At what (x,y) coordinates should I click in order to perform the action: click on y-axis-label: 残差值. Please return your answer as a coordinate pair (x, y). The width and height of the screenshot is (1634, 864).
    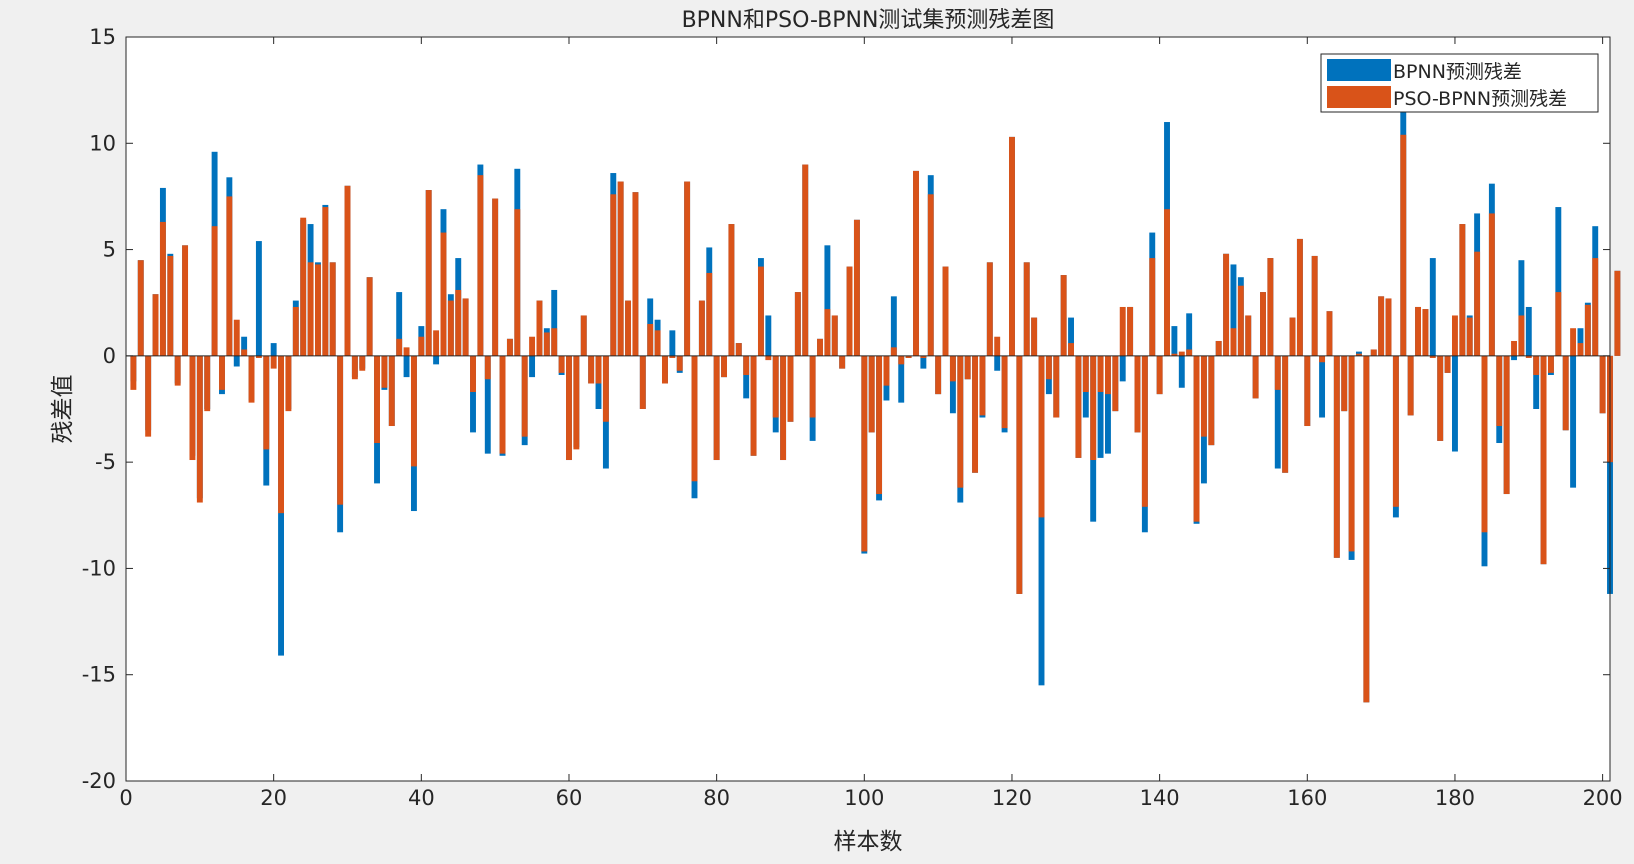
    Looking at the image, I should click on (63, 409).